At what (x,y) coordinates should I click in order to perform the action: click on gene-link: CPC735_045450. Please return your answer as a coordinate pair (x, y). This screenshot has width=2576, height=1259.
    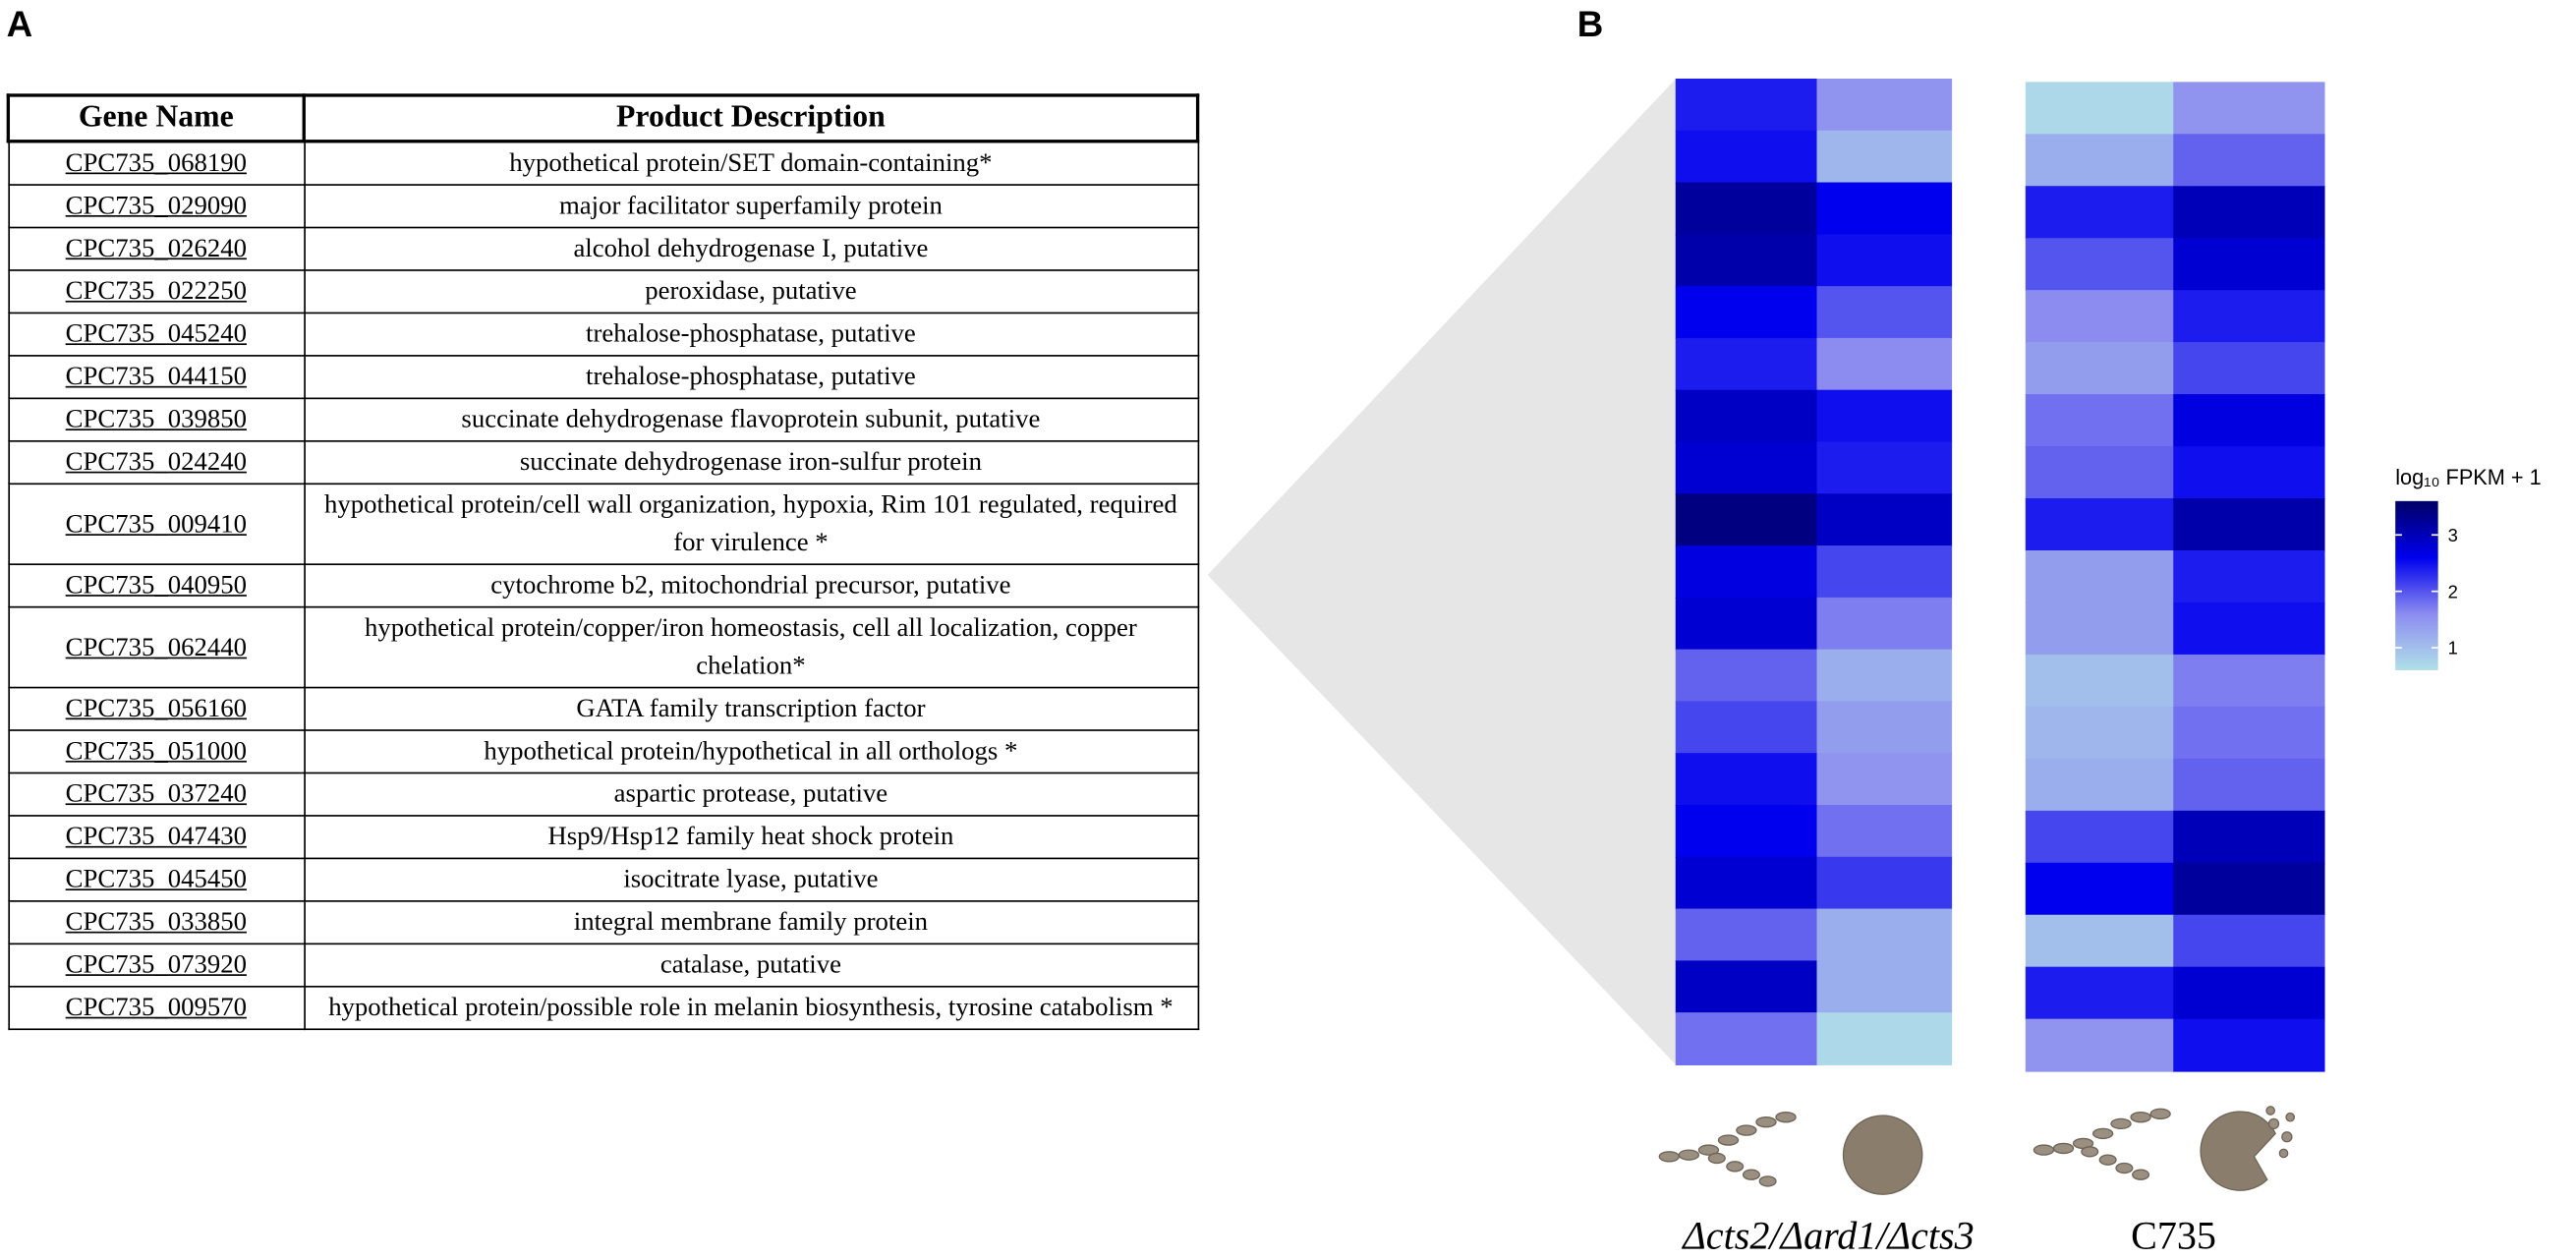
    Looking at the image, I should click on (156, 879).